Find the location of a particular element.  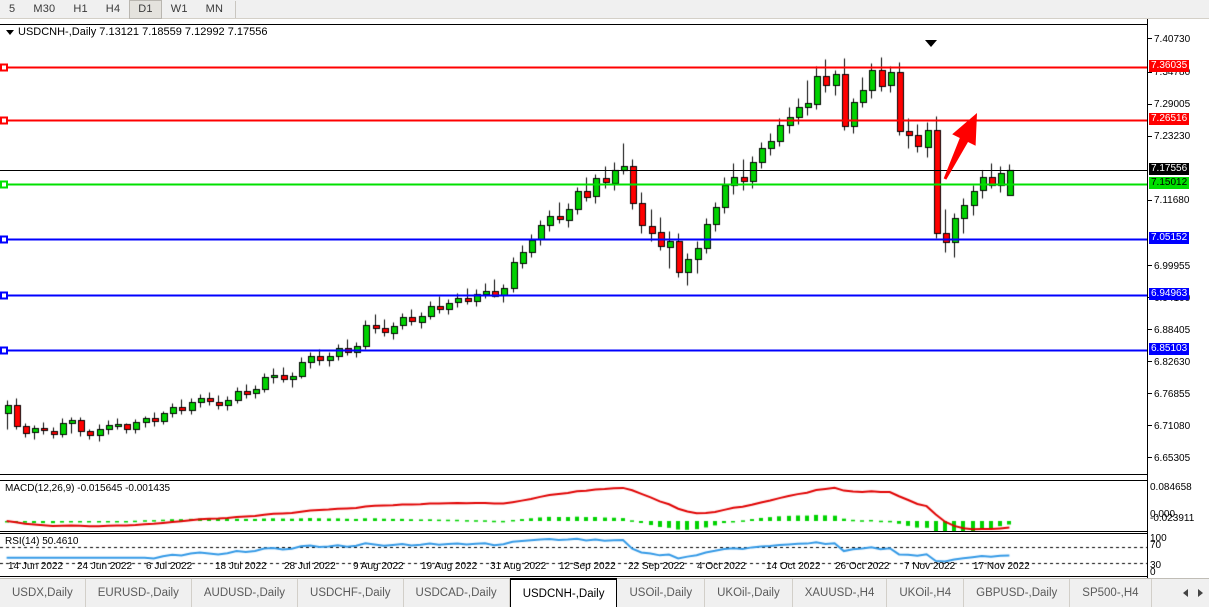

price-axis-tick-label: 6.71080 is located at coordinates (1172, 426).